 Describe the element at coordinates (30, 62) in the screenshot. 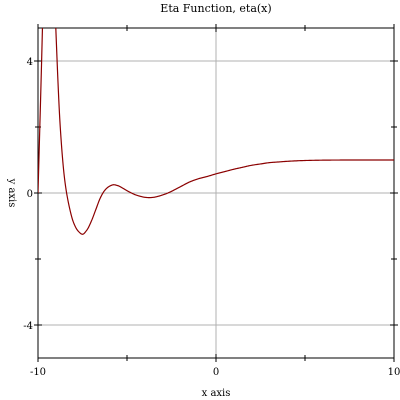

I see `y-tick-label: 4` at that location.